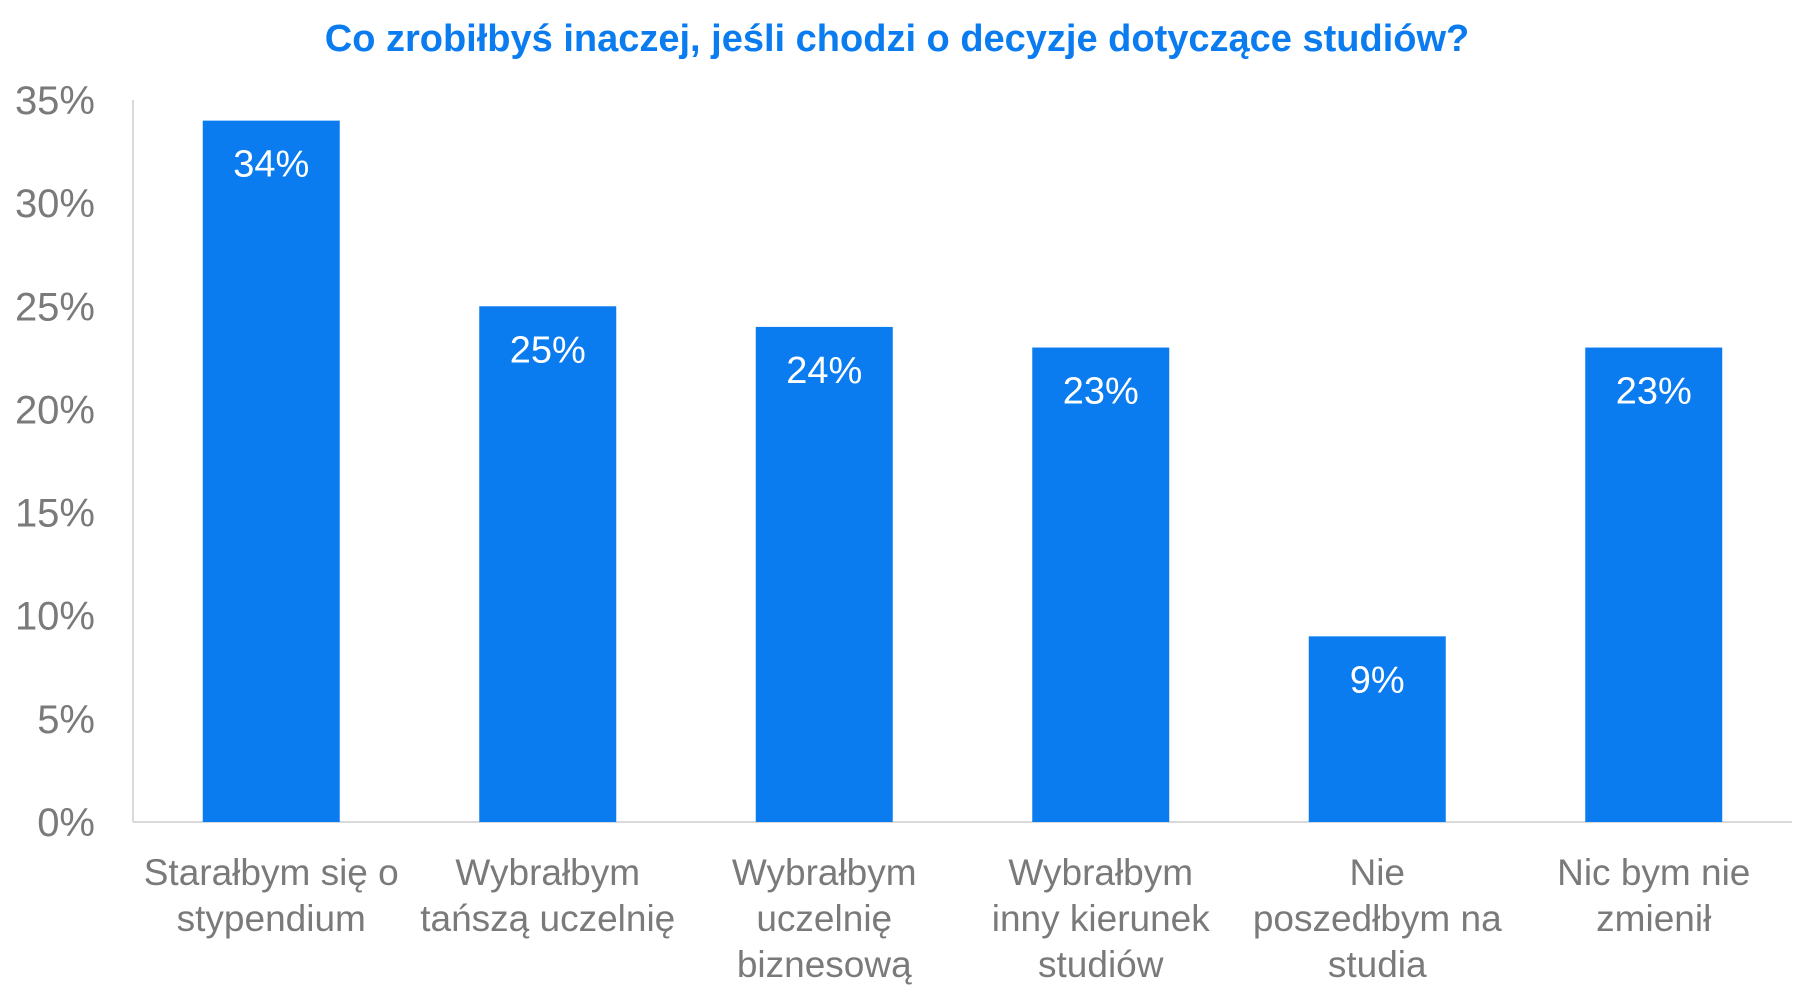  I want to click on y-tick-label: 35%, so click(55, 101).